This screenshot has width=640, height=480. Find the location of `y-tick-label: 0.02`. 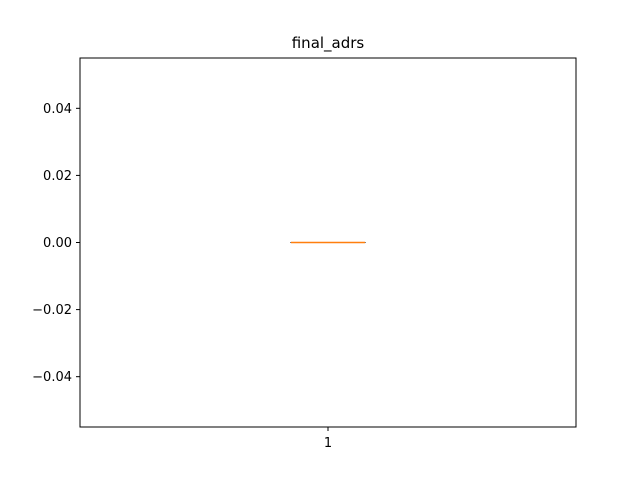

y-tick-label: 0.02 is located at coordinates (57, 176).